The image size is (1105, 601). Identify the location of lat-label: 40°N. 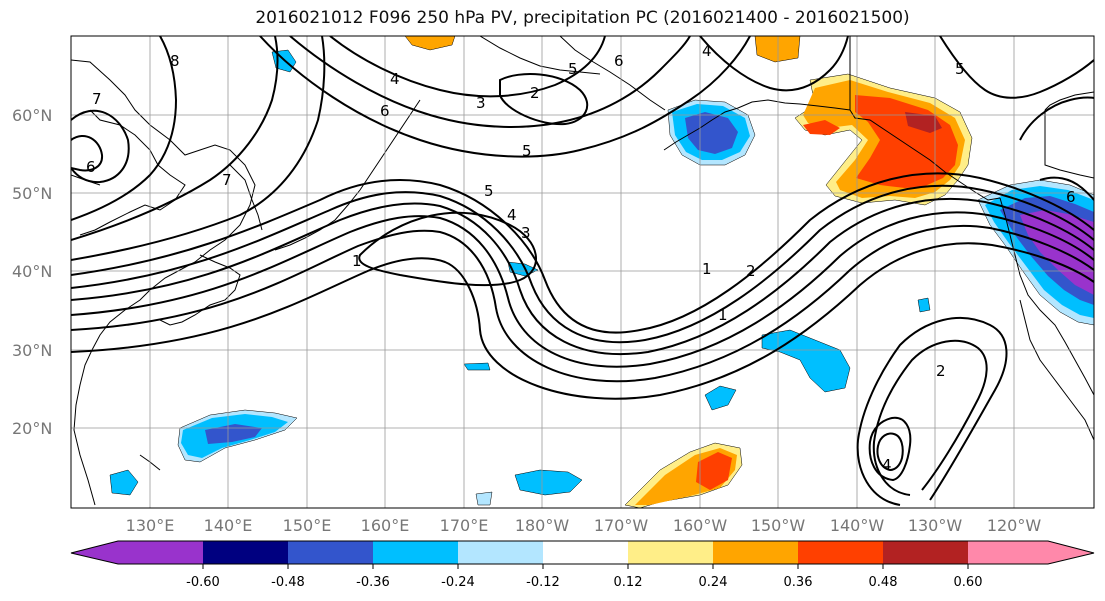
(32, 271).